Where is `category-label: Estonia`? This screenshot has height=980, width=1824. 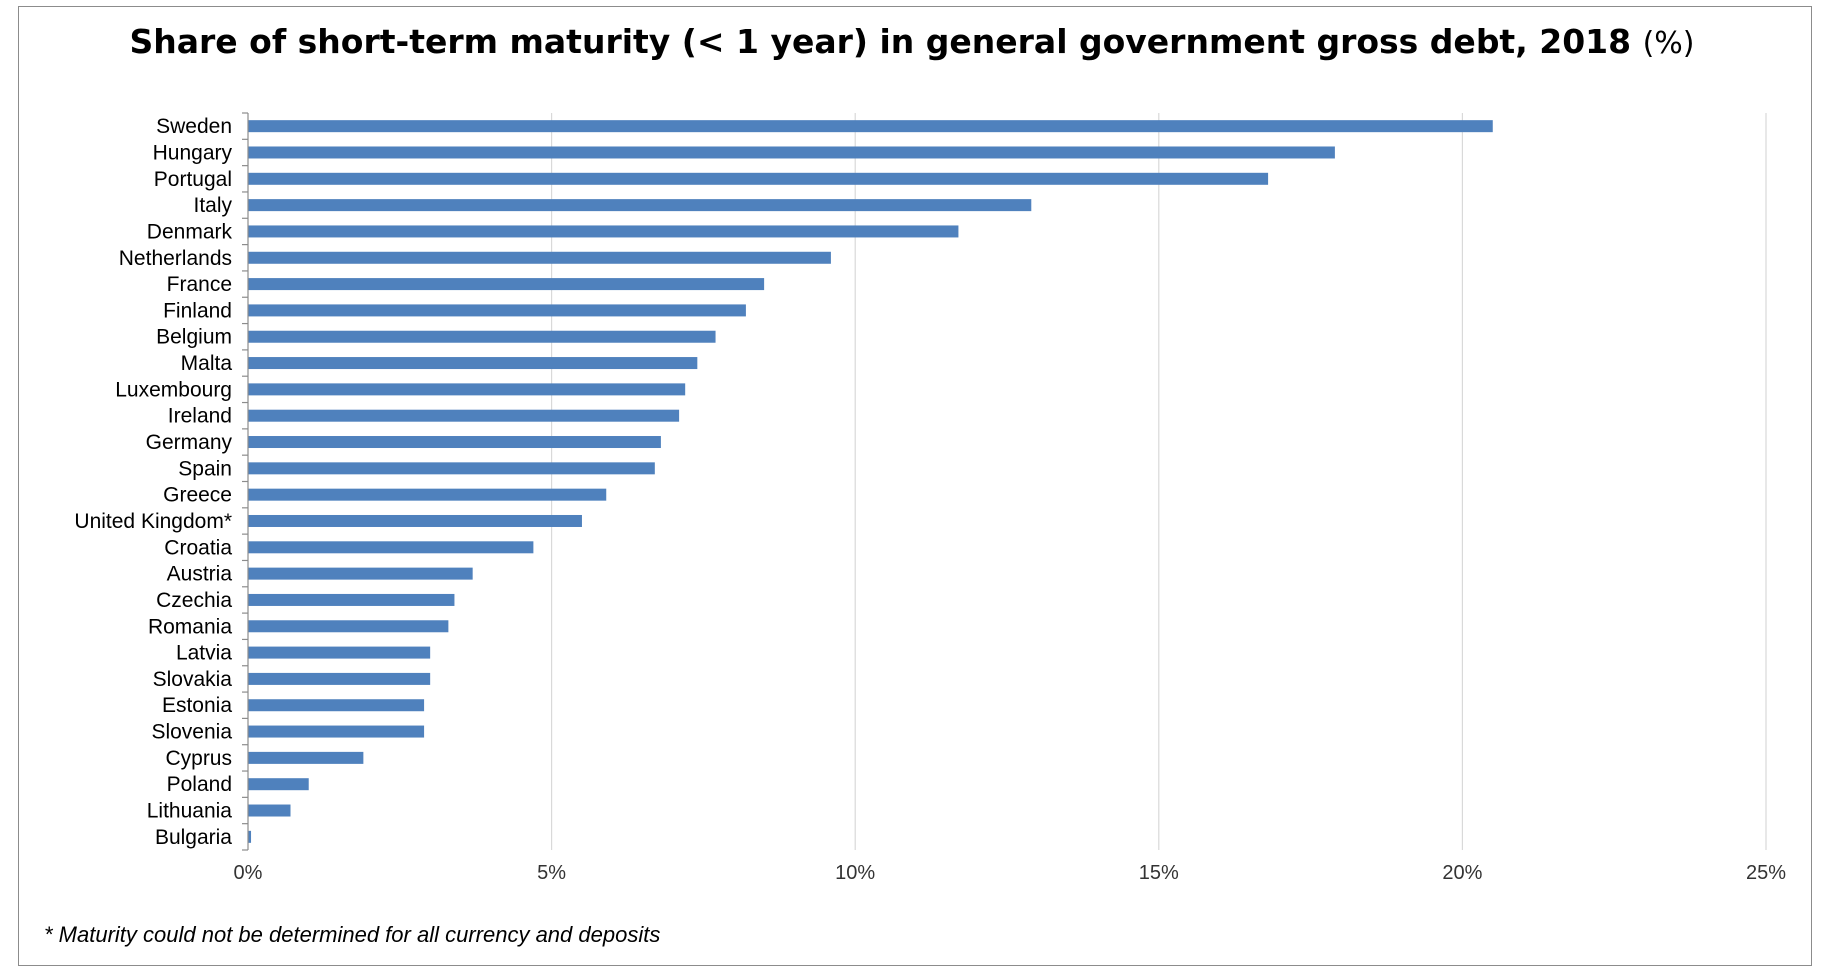 category-label: Estonia is located at coordinates (197, 705).